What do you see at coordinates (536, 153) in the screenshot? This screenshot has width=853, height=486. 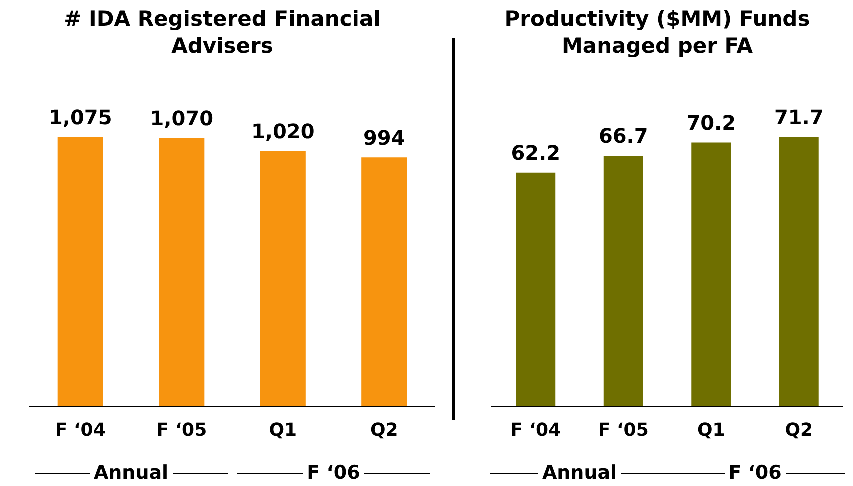 I see `data-label: 62.2` at bounding box center [536, 153].